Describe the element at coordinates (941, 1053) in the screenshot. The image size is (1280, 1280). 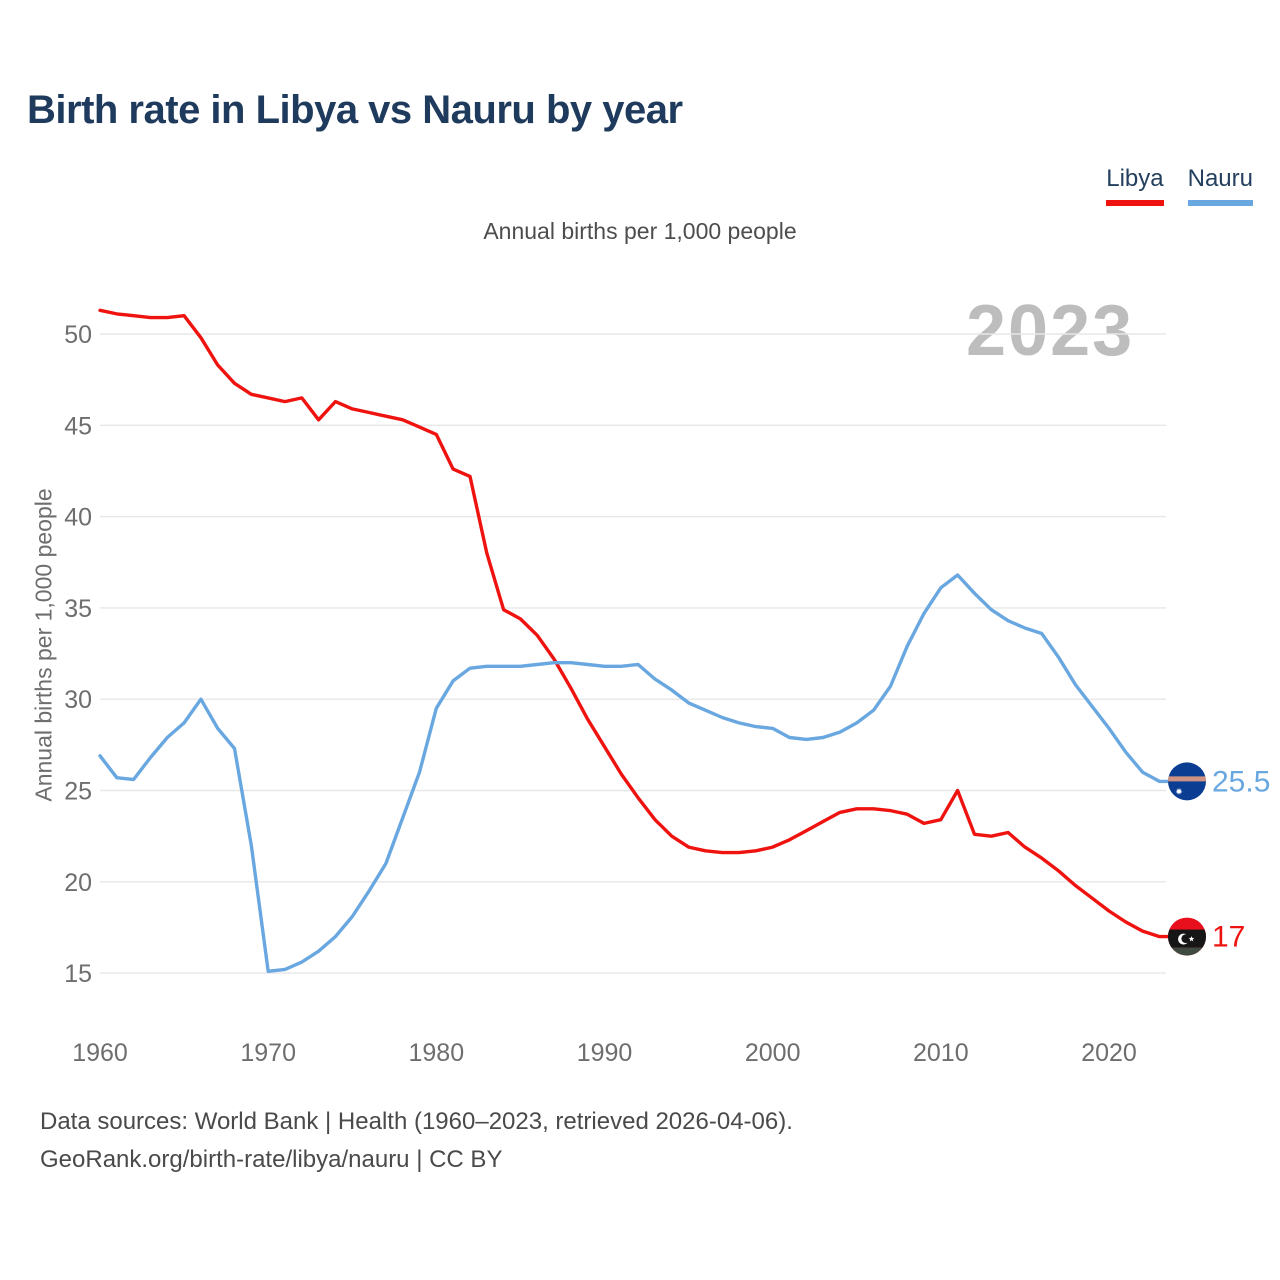
I see `x-tick-label: 2010` at that location.